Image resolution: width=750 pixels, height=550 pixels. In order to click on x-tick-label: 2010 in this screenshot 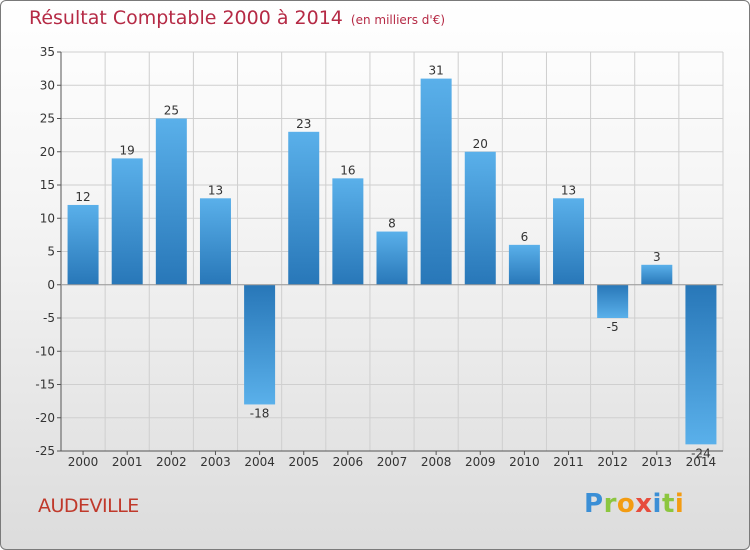, I will do `click(524, 462)`.